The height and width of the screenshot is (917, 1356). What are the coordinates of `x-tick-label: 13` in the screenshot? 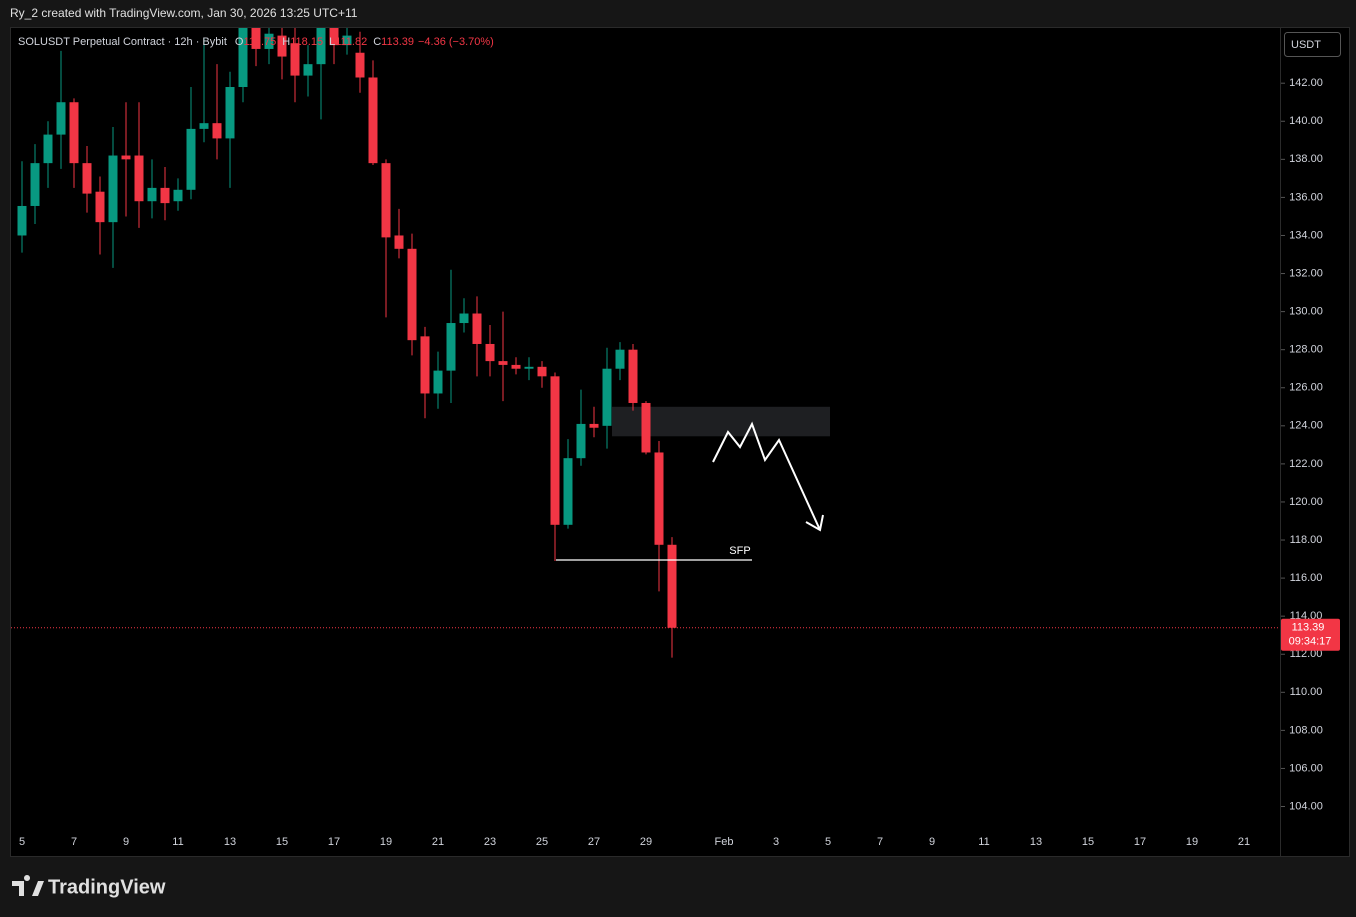 It's located at (1036, 842).